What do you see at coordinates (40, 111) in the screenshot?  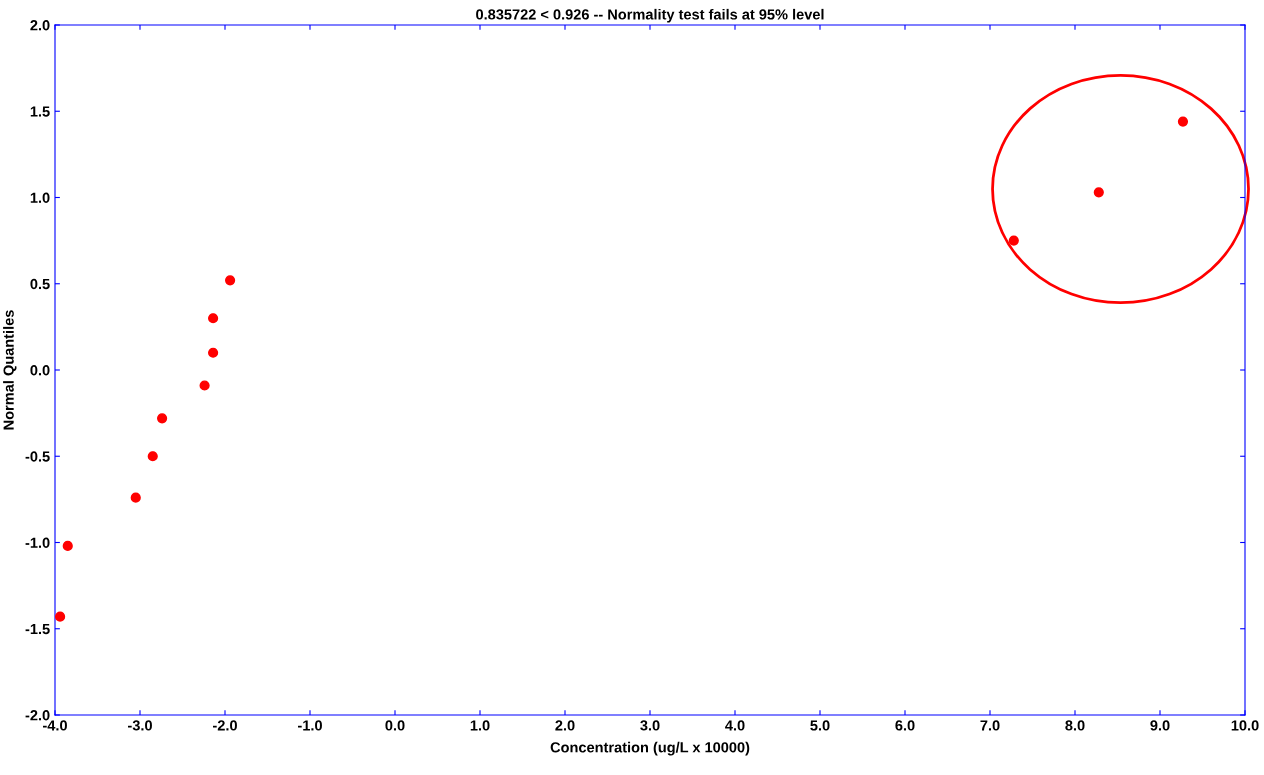 I see `y-tick-label: 1.5` at bounding box center [40, 111].